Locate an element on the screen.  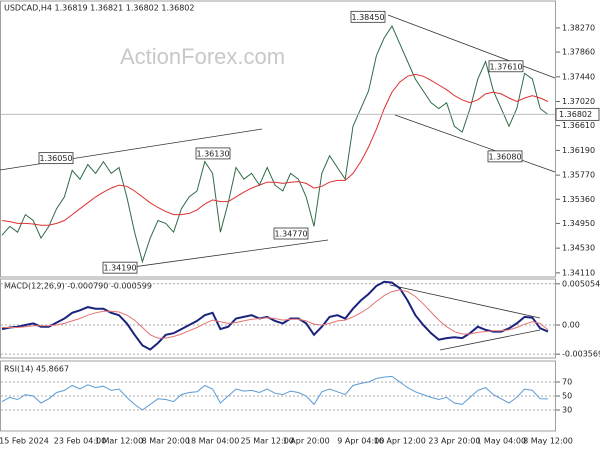
y-tick-label: 1.37860 is located at coordinates (578, 52).